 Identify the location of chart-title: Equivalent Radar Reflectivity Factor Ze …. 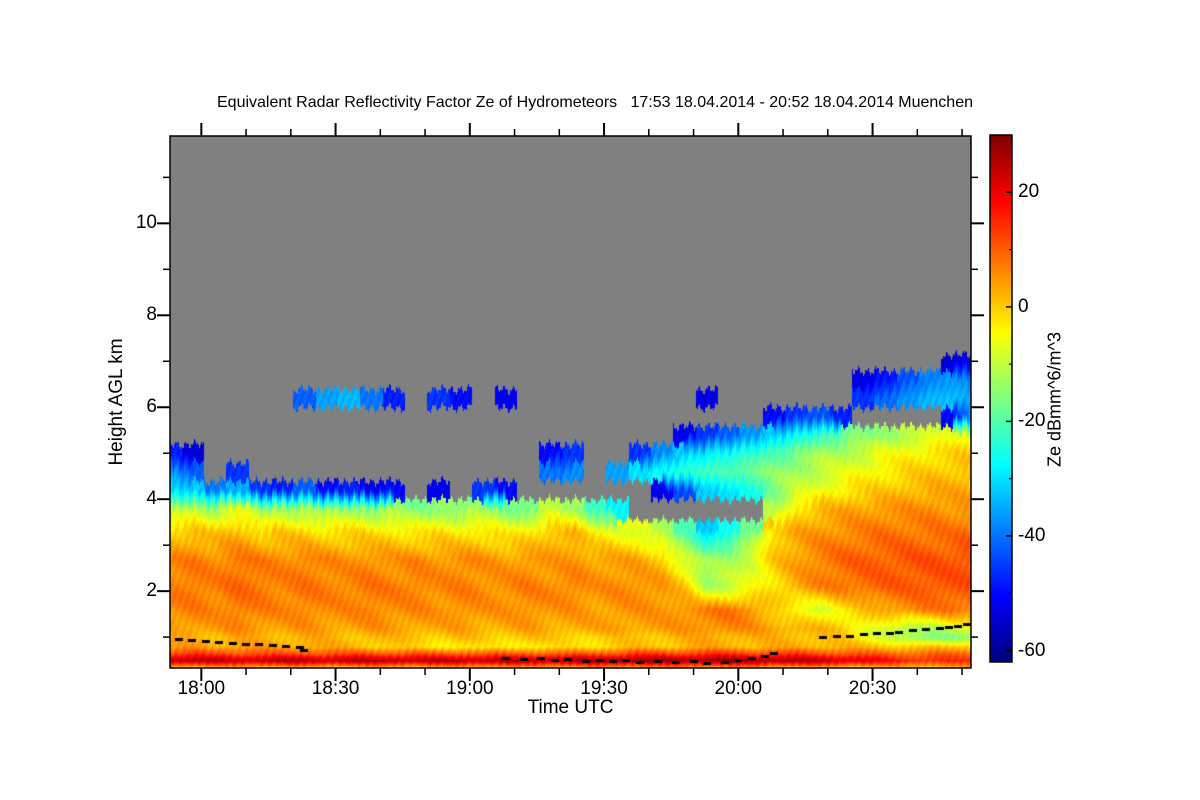
(595, 102).